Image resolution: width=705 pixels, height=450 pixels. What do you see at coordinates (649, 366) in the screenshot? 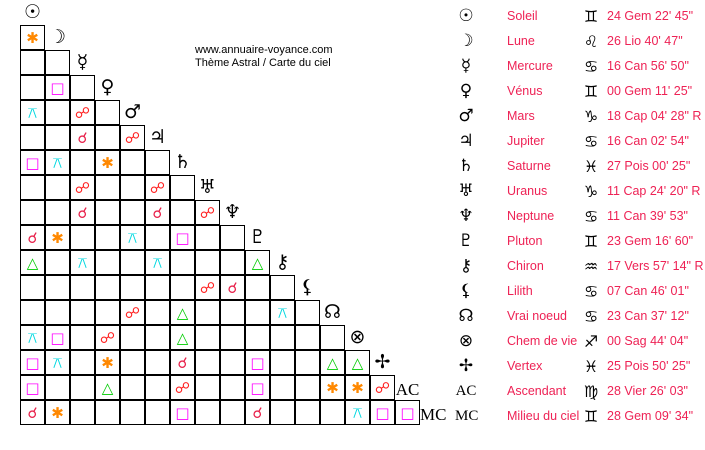
I see `planet-position: 25 Pois 50' 25"` at bounding box center [649, 366].